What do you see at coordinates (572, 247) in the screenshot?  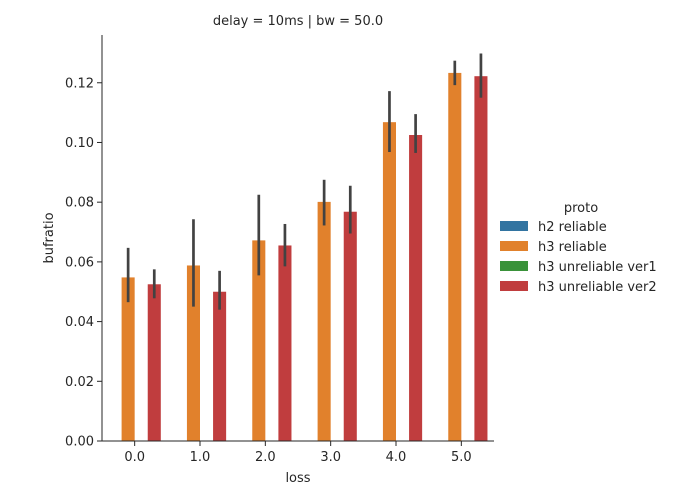 I see `legend-label: h3 reliable` at bounding box center [572, 247].